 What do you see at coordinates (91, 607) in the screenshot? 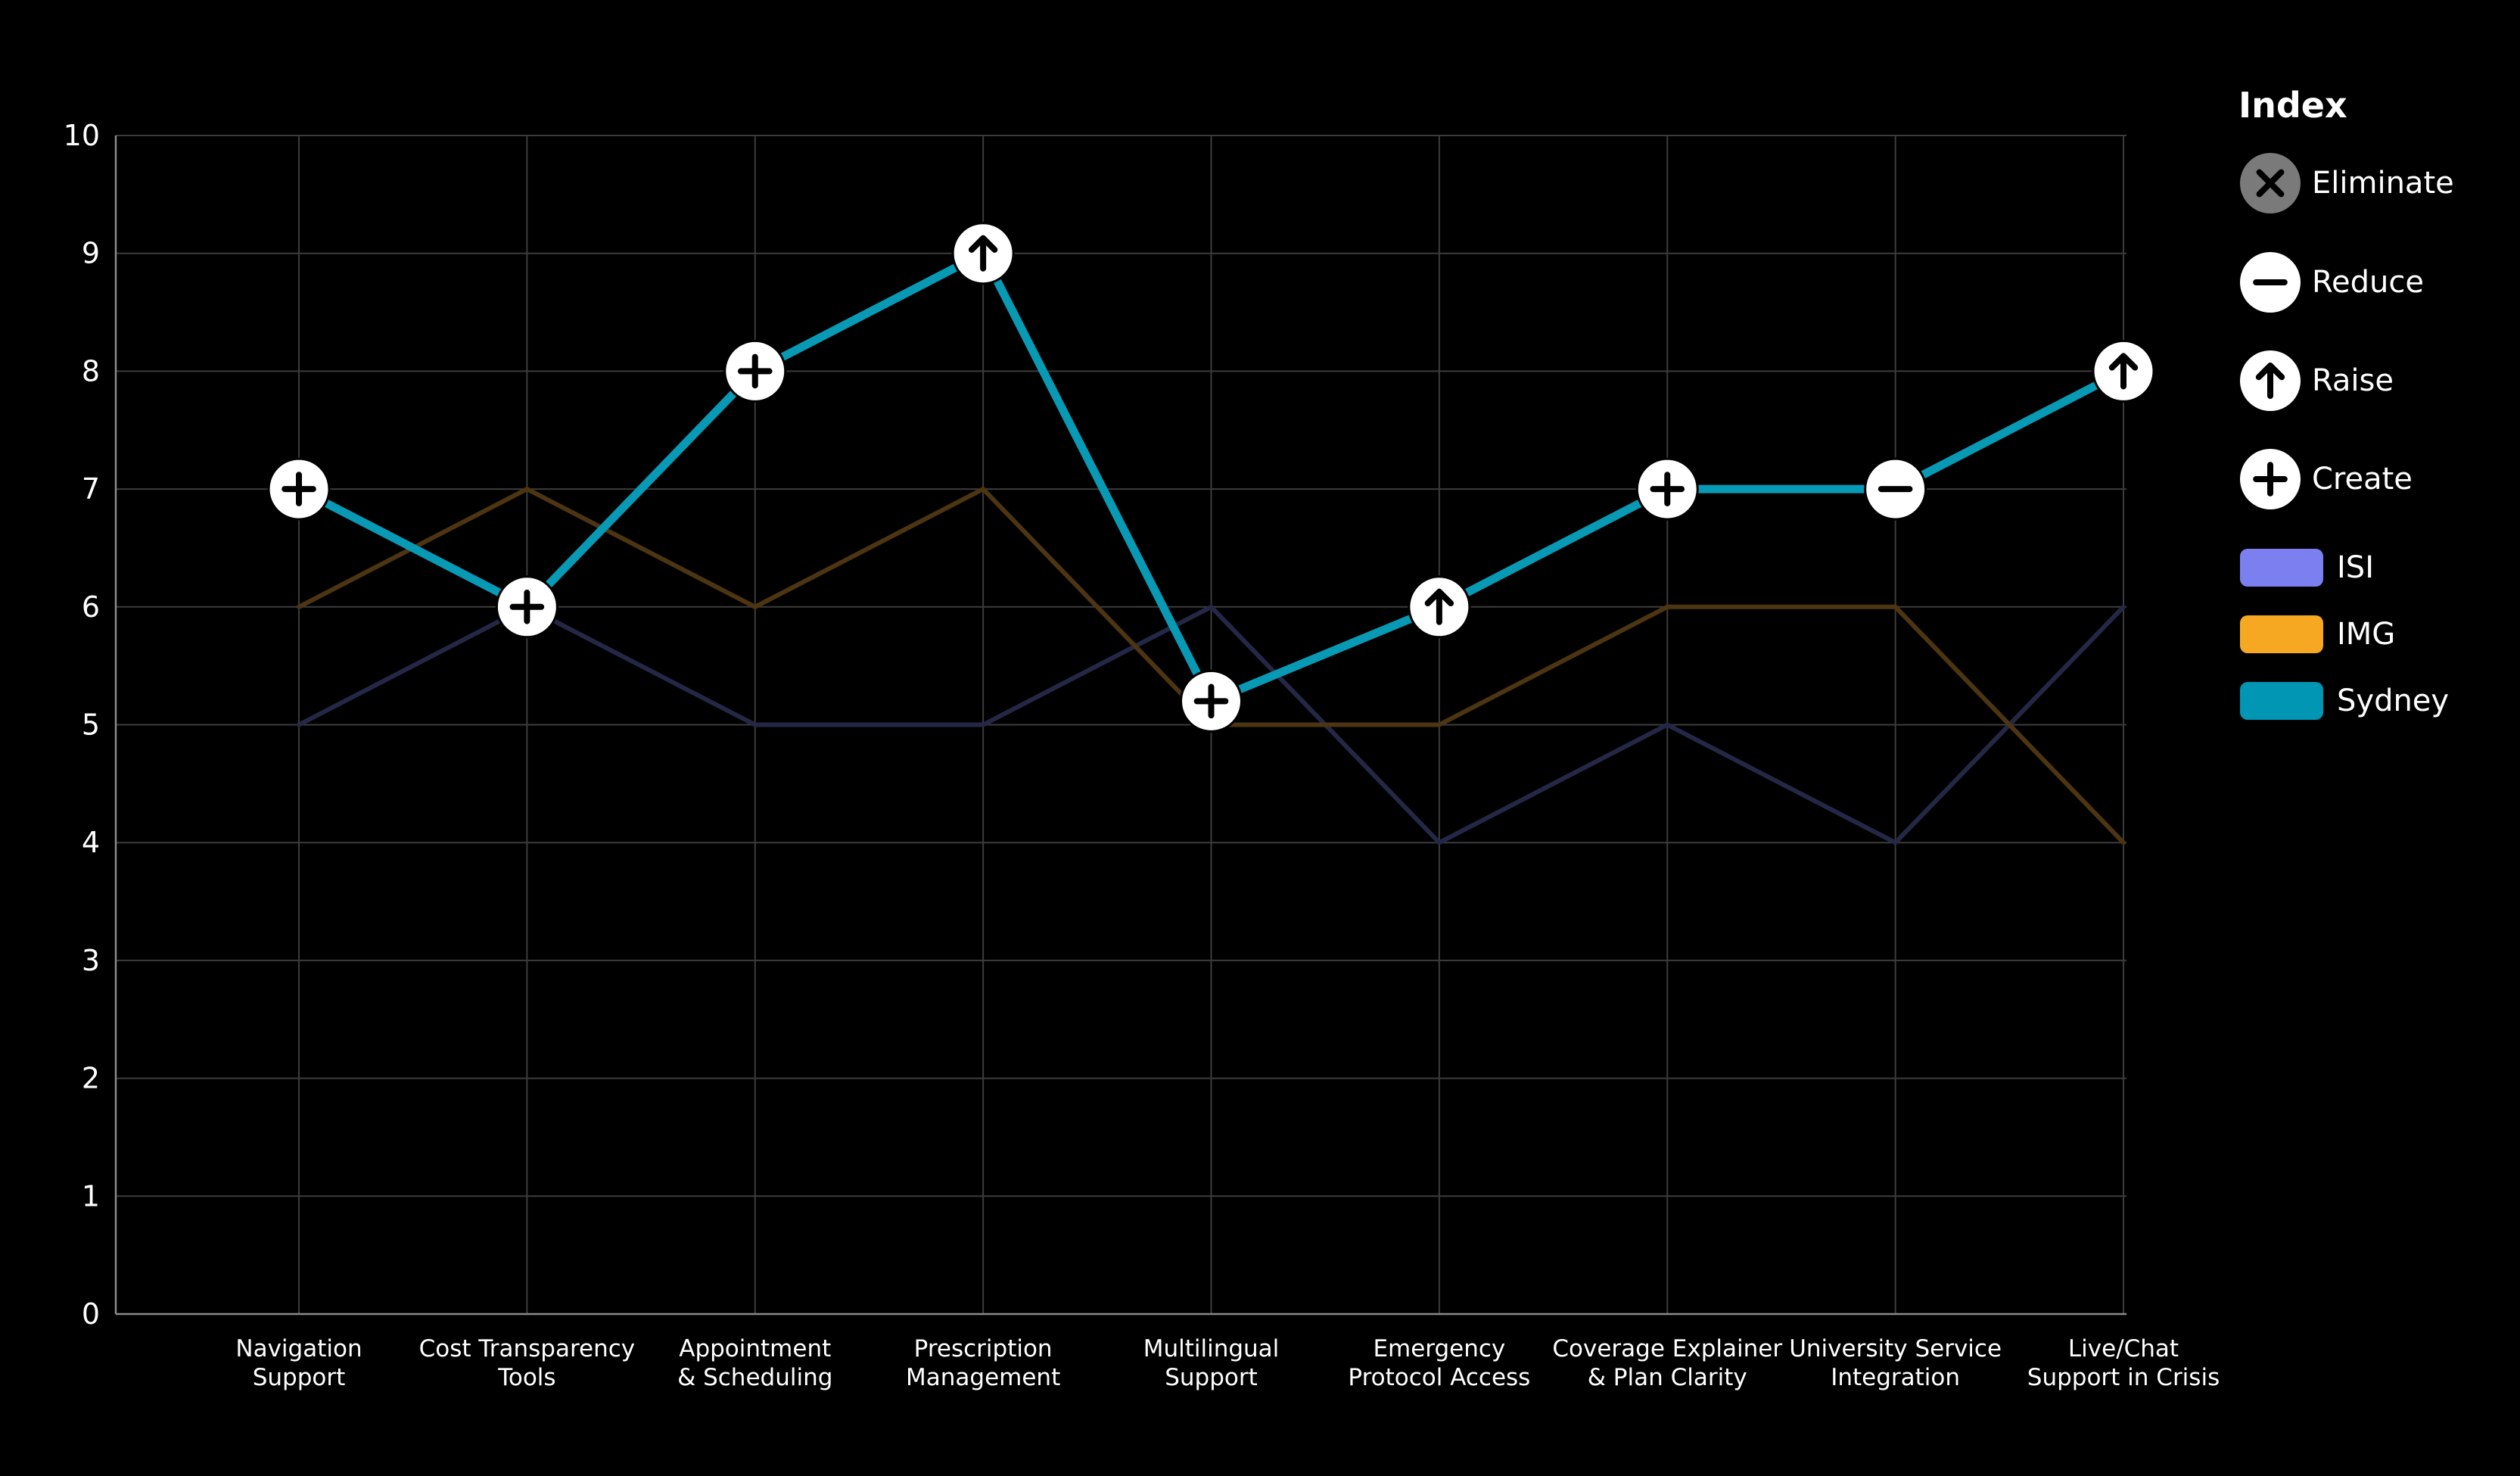
I see `y-tick-label: 6` at bounding box center [91, 607].